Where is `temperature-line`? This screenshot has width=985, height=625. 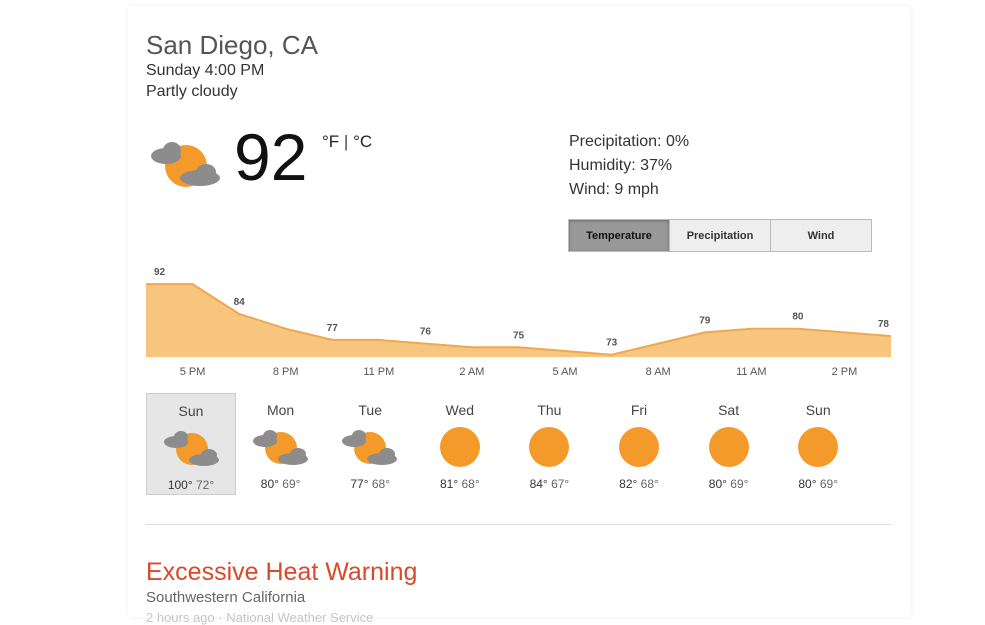
temperature-line is located at coordinates (518, 319).